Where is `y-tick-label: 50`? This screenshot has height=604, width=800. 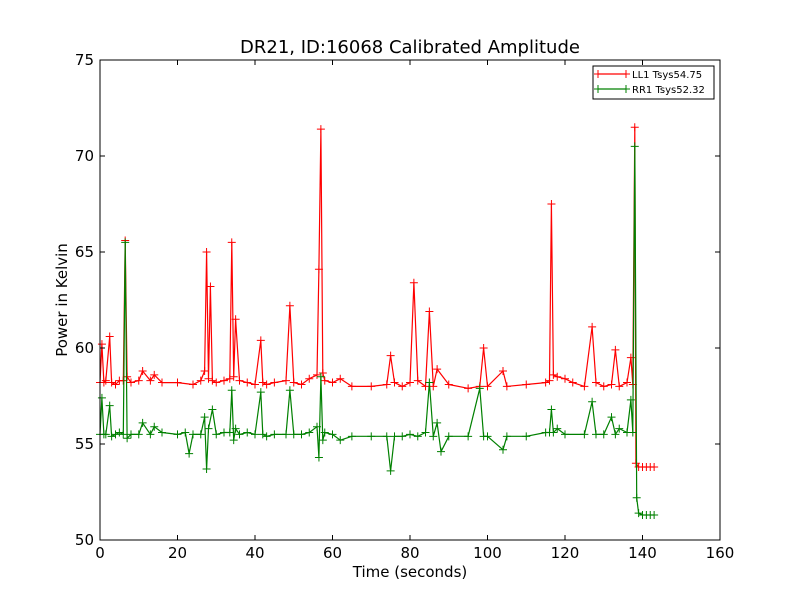 y-tick-label: 50 is located at coordinates (84, 540).